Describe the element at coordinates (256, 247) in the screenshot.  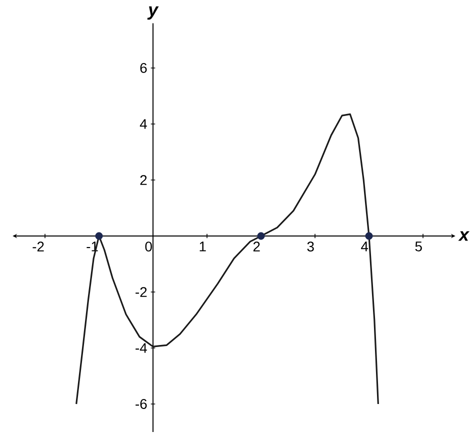
I see `x-tick-label: 2` at that location.